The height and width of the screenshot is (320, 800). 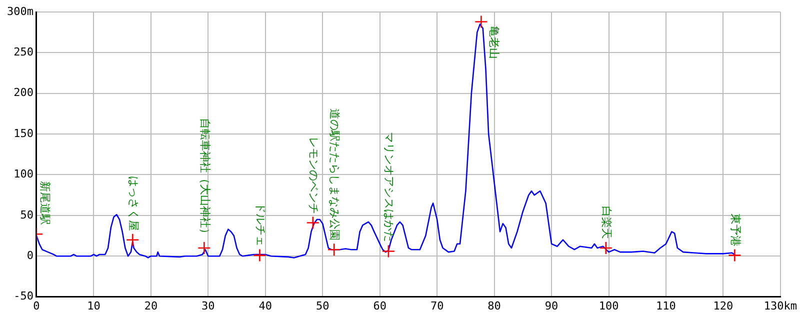 I want to click on x-tick-label: 100, so click(x=608, y=305).